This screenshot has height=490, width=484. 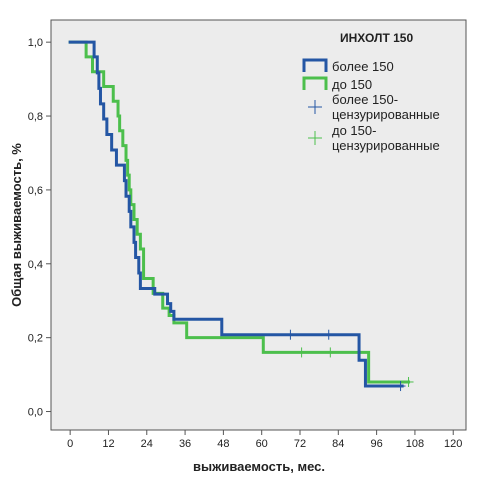 What do you see at coordinates (70, 444) in the screenshot?
I see `x-tick-label: 0` at bounding box center [70, 444].